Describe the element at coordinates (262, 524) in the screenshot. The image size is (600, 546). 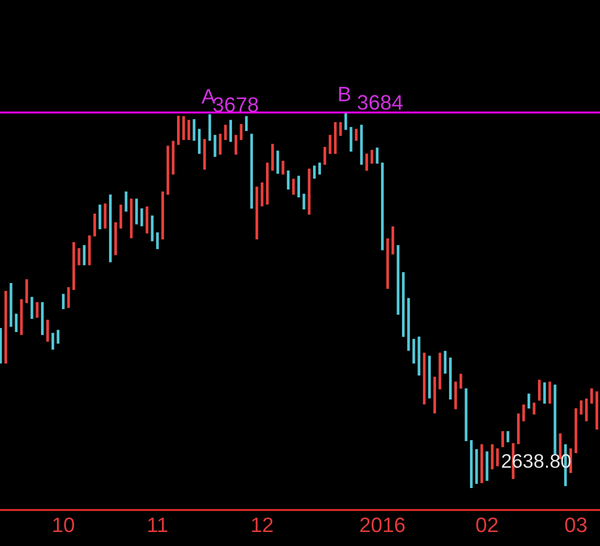
I see `x-tick-label: 12` at that location.